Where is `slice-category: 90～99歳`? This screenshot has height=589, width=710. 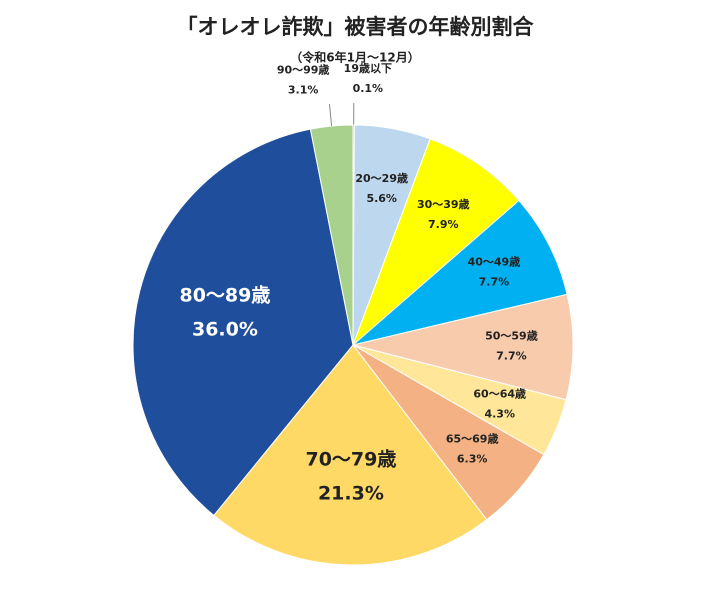 slice-category: 90～99歳 is located at coordinates (303, 69).